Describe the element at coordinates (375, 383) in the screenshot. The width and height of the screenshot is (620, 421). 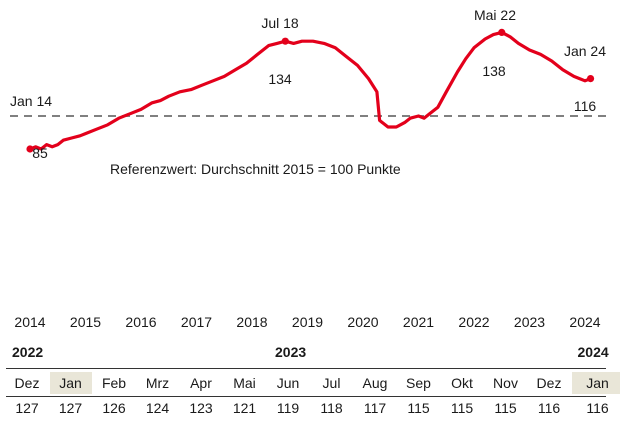
I see `table-month-8: Aug` at that location.